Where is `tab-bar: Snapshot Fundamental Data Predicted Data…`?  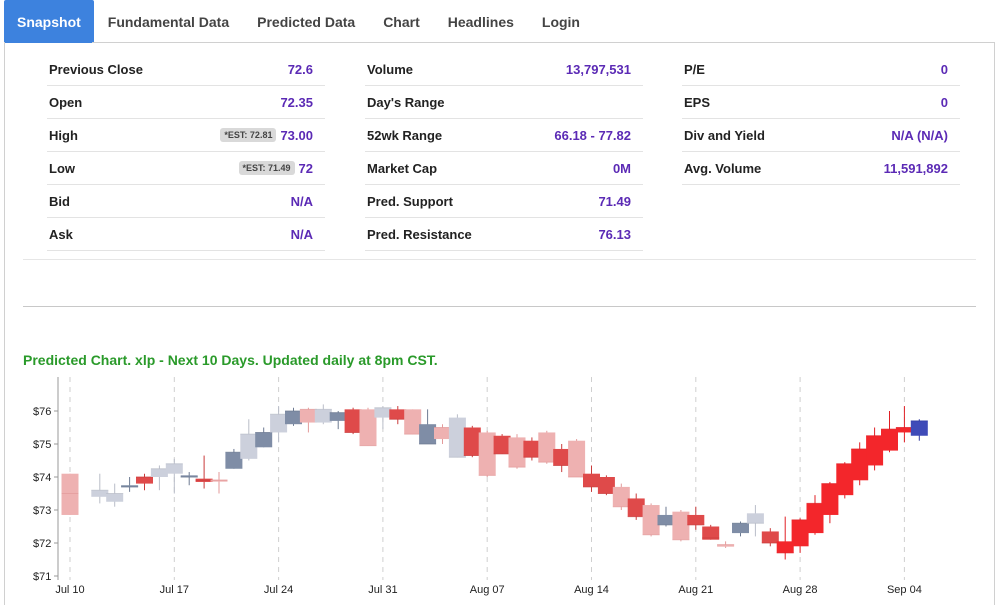
tab-bar: Snapshot Fundamental Data Predicted Data… is located at coordinates (500, 21).